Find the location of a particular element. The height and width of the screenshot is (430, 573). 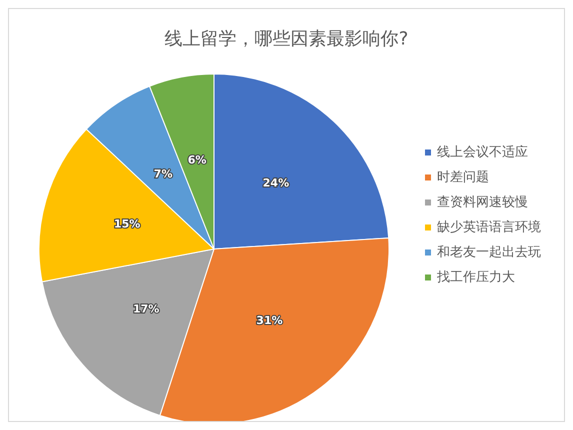

legend-label: 和老友一起出去玩 is located at coordinates (489, 252).